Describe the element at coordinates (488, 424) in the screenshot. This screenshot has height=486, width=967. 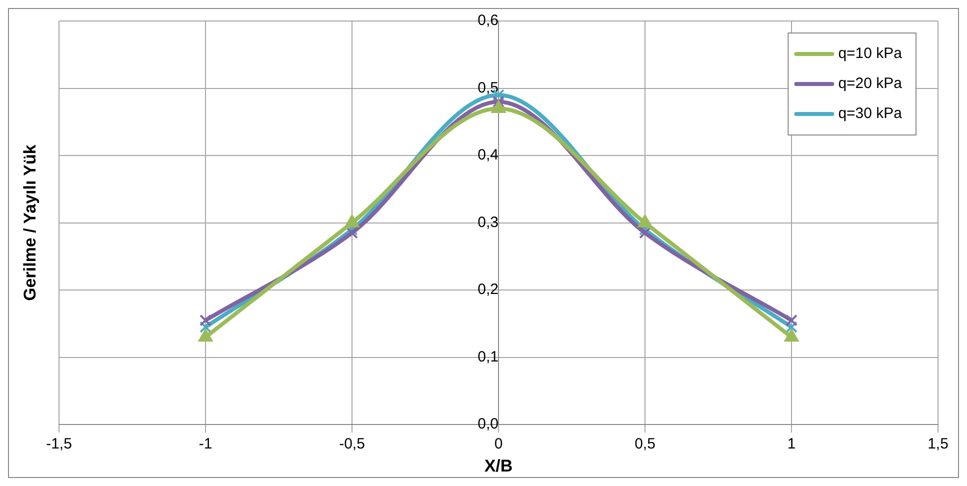
I see `y-tick-label: 0,0` at that location.